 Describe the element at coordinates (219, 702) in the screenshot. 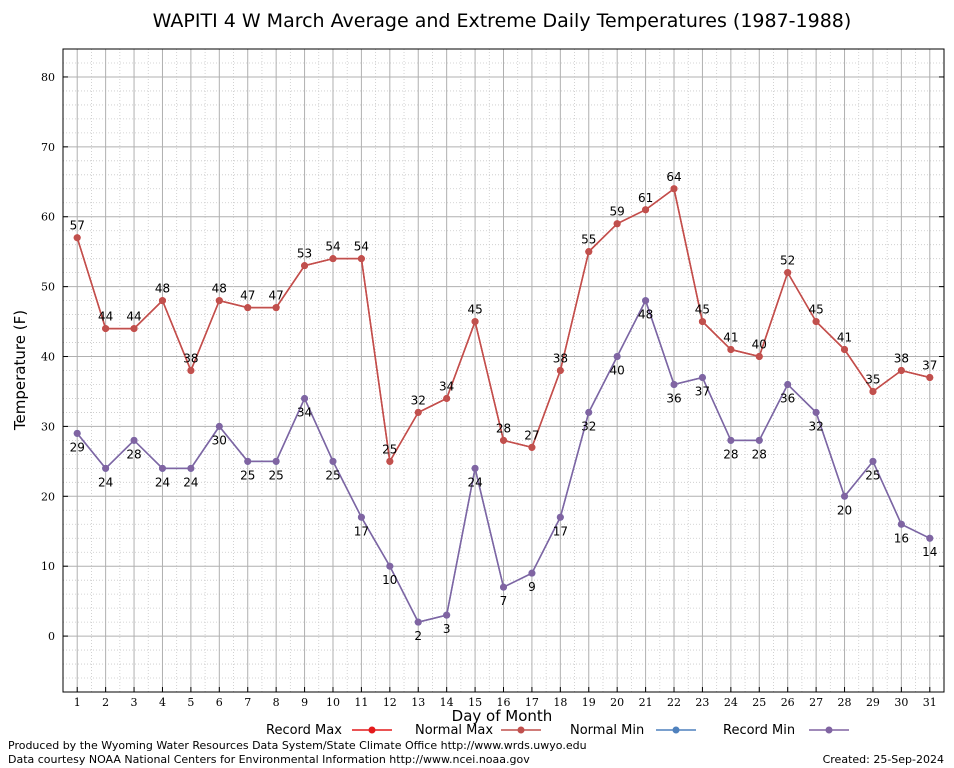

I see `x-tick-label: 6` at that location.